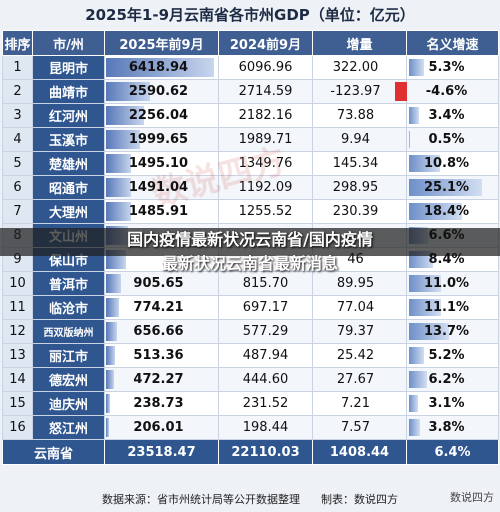 This screenshot has width=500, height=512. Describe the element at coordinates (158, 403) in the screenshot. I see `gdp2025-value: 238.73` at that location.